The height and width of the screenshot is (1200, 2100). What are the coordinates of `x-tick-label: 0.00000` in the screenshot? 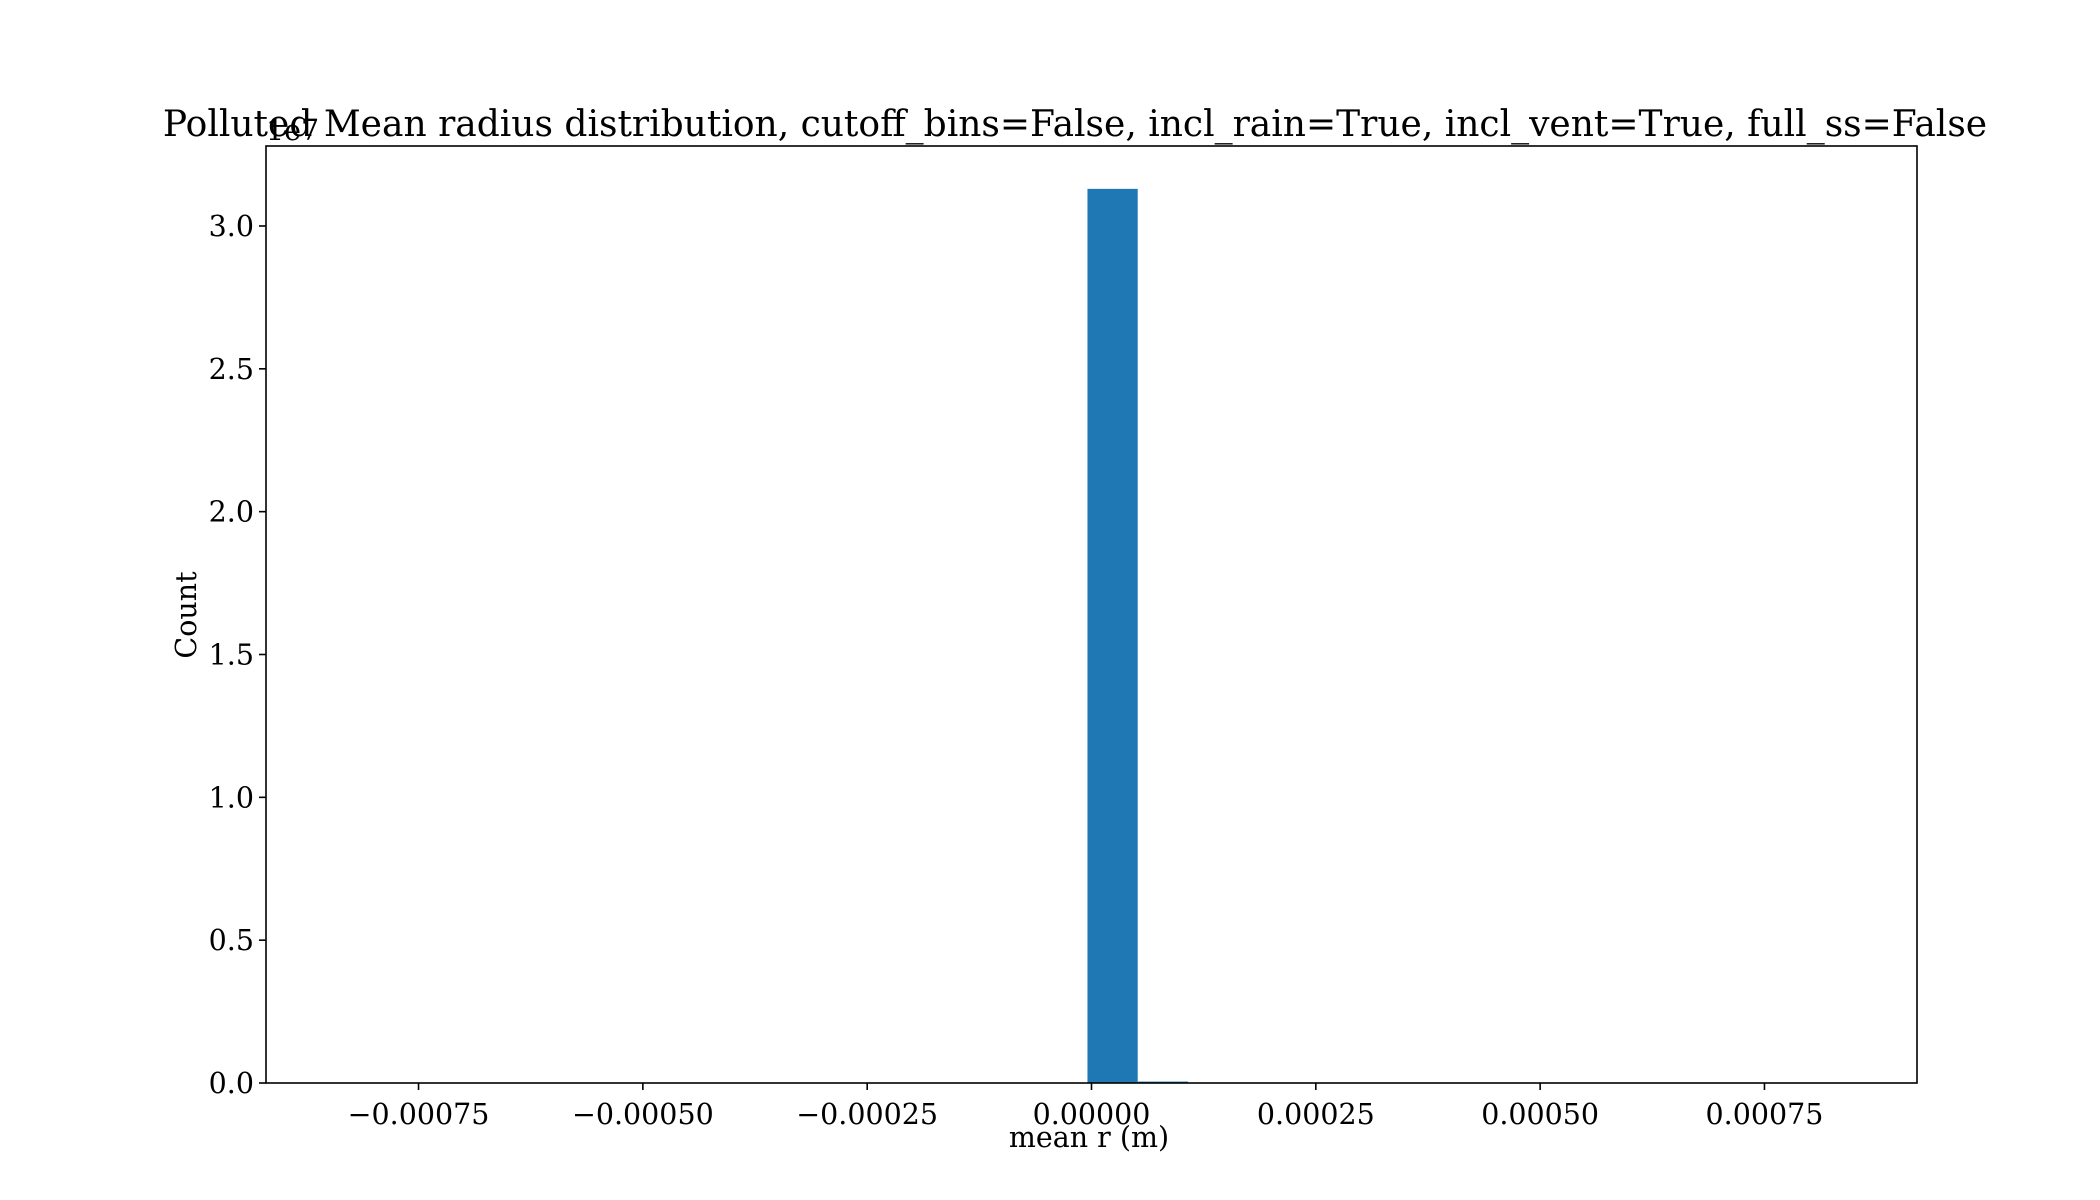 It's located at (1092, 1114).